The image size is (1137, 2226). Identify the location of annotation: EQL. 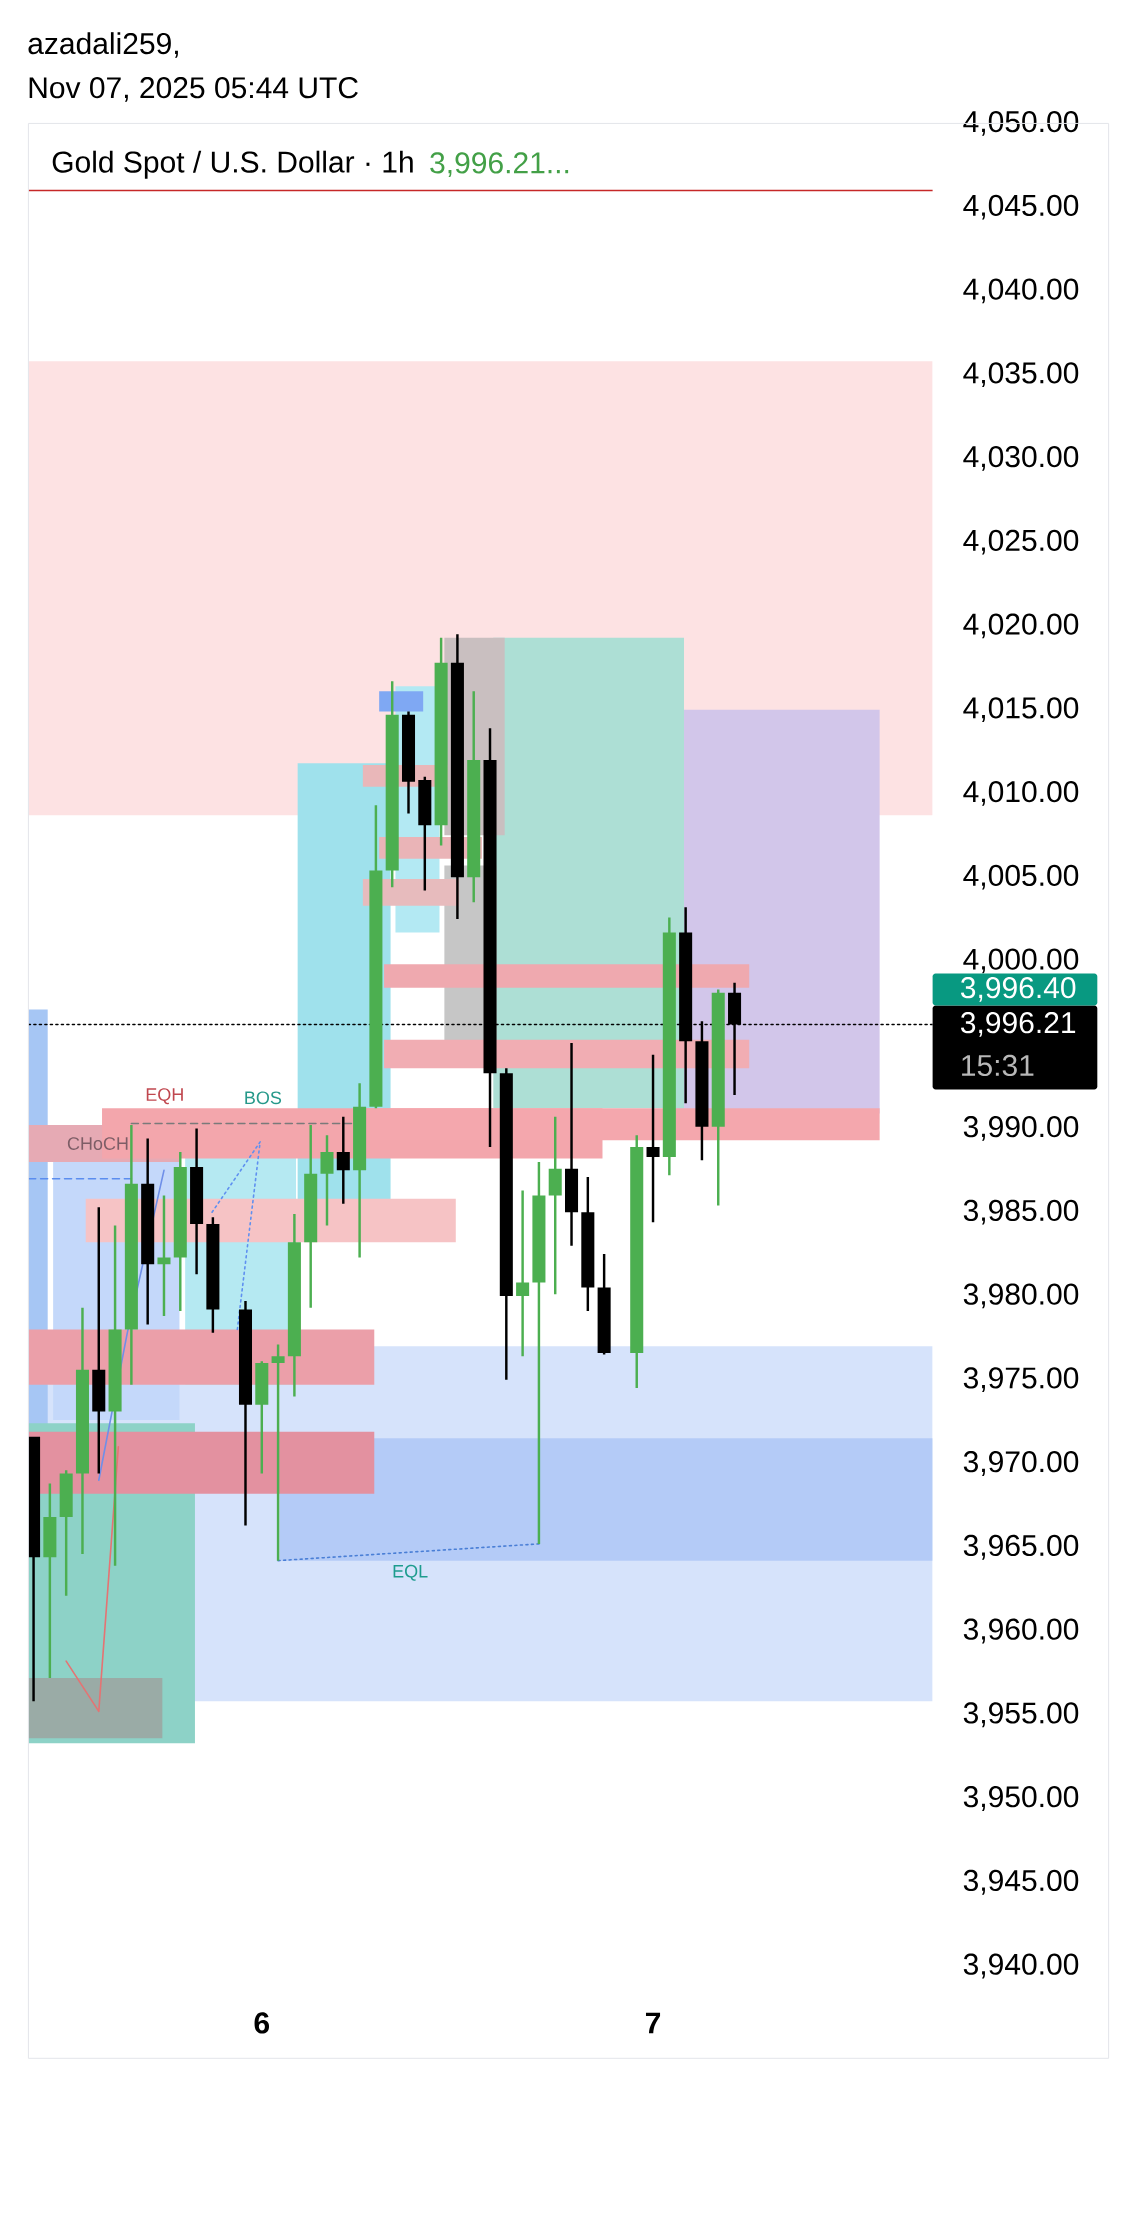
(410, 1572).